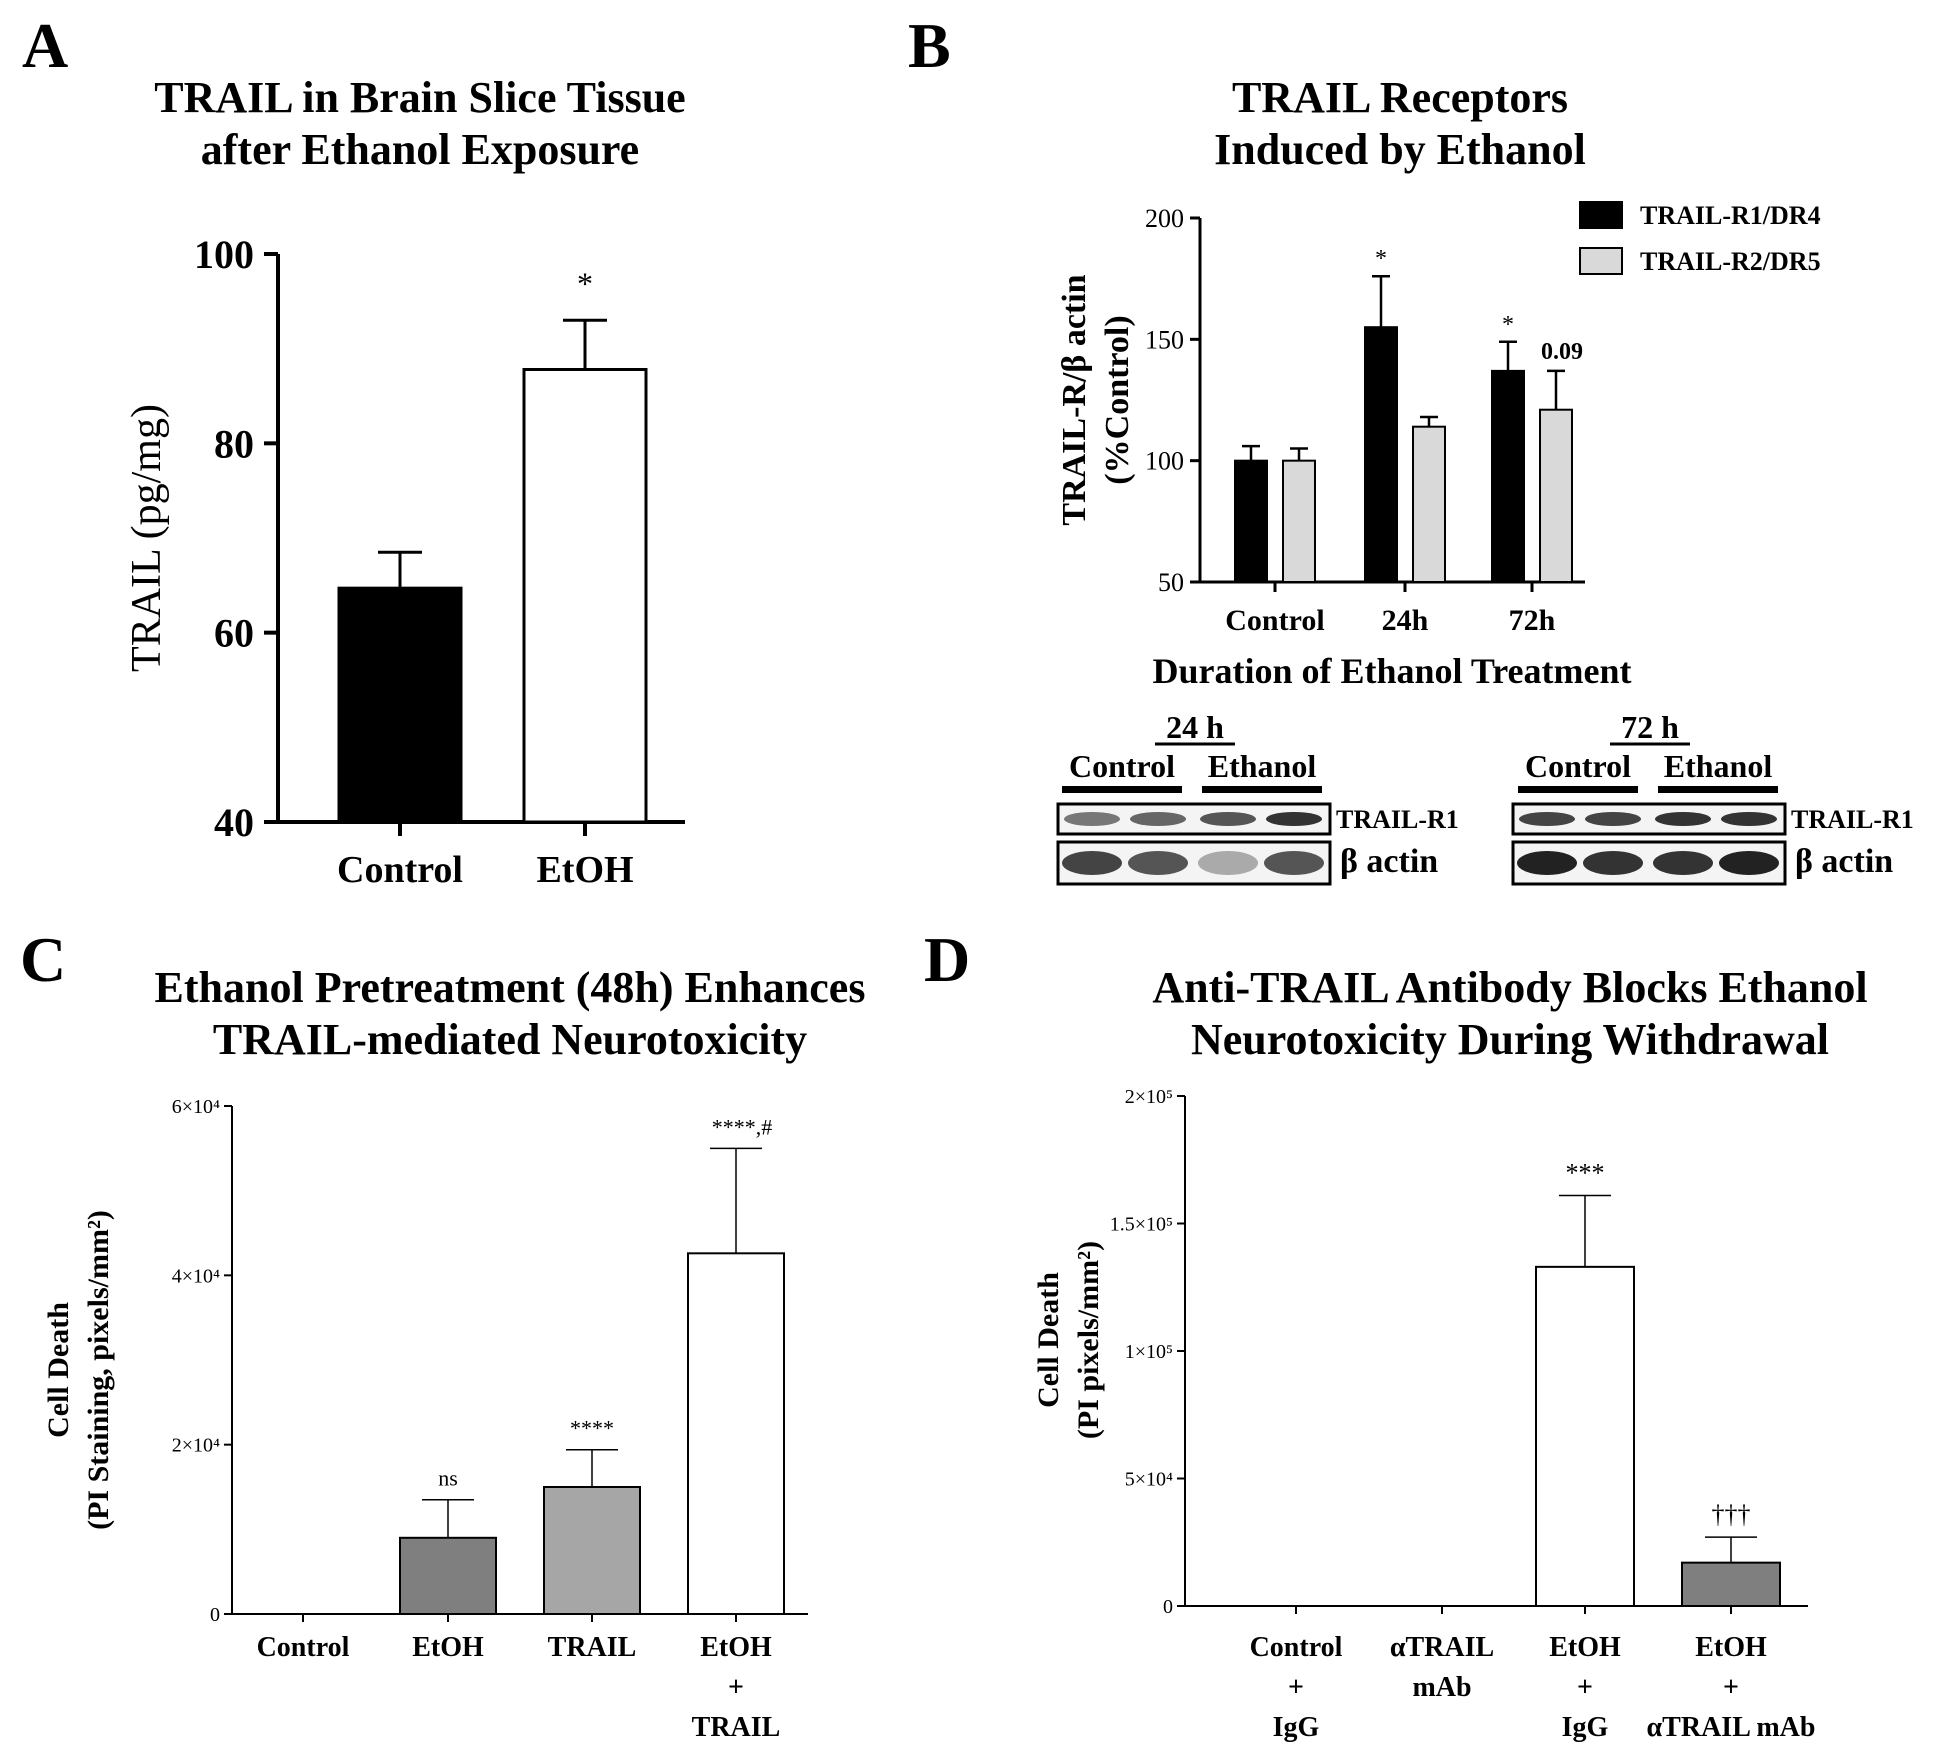 The width and height of the screenshot is (1956, 1760). I want to click on panel-b-blot-time-label: 24 h, so click(1195, 727).